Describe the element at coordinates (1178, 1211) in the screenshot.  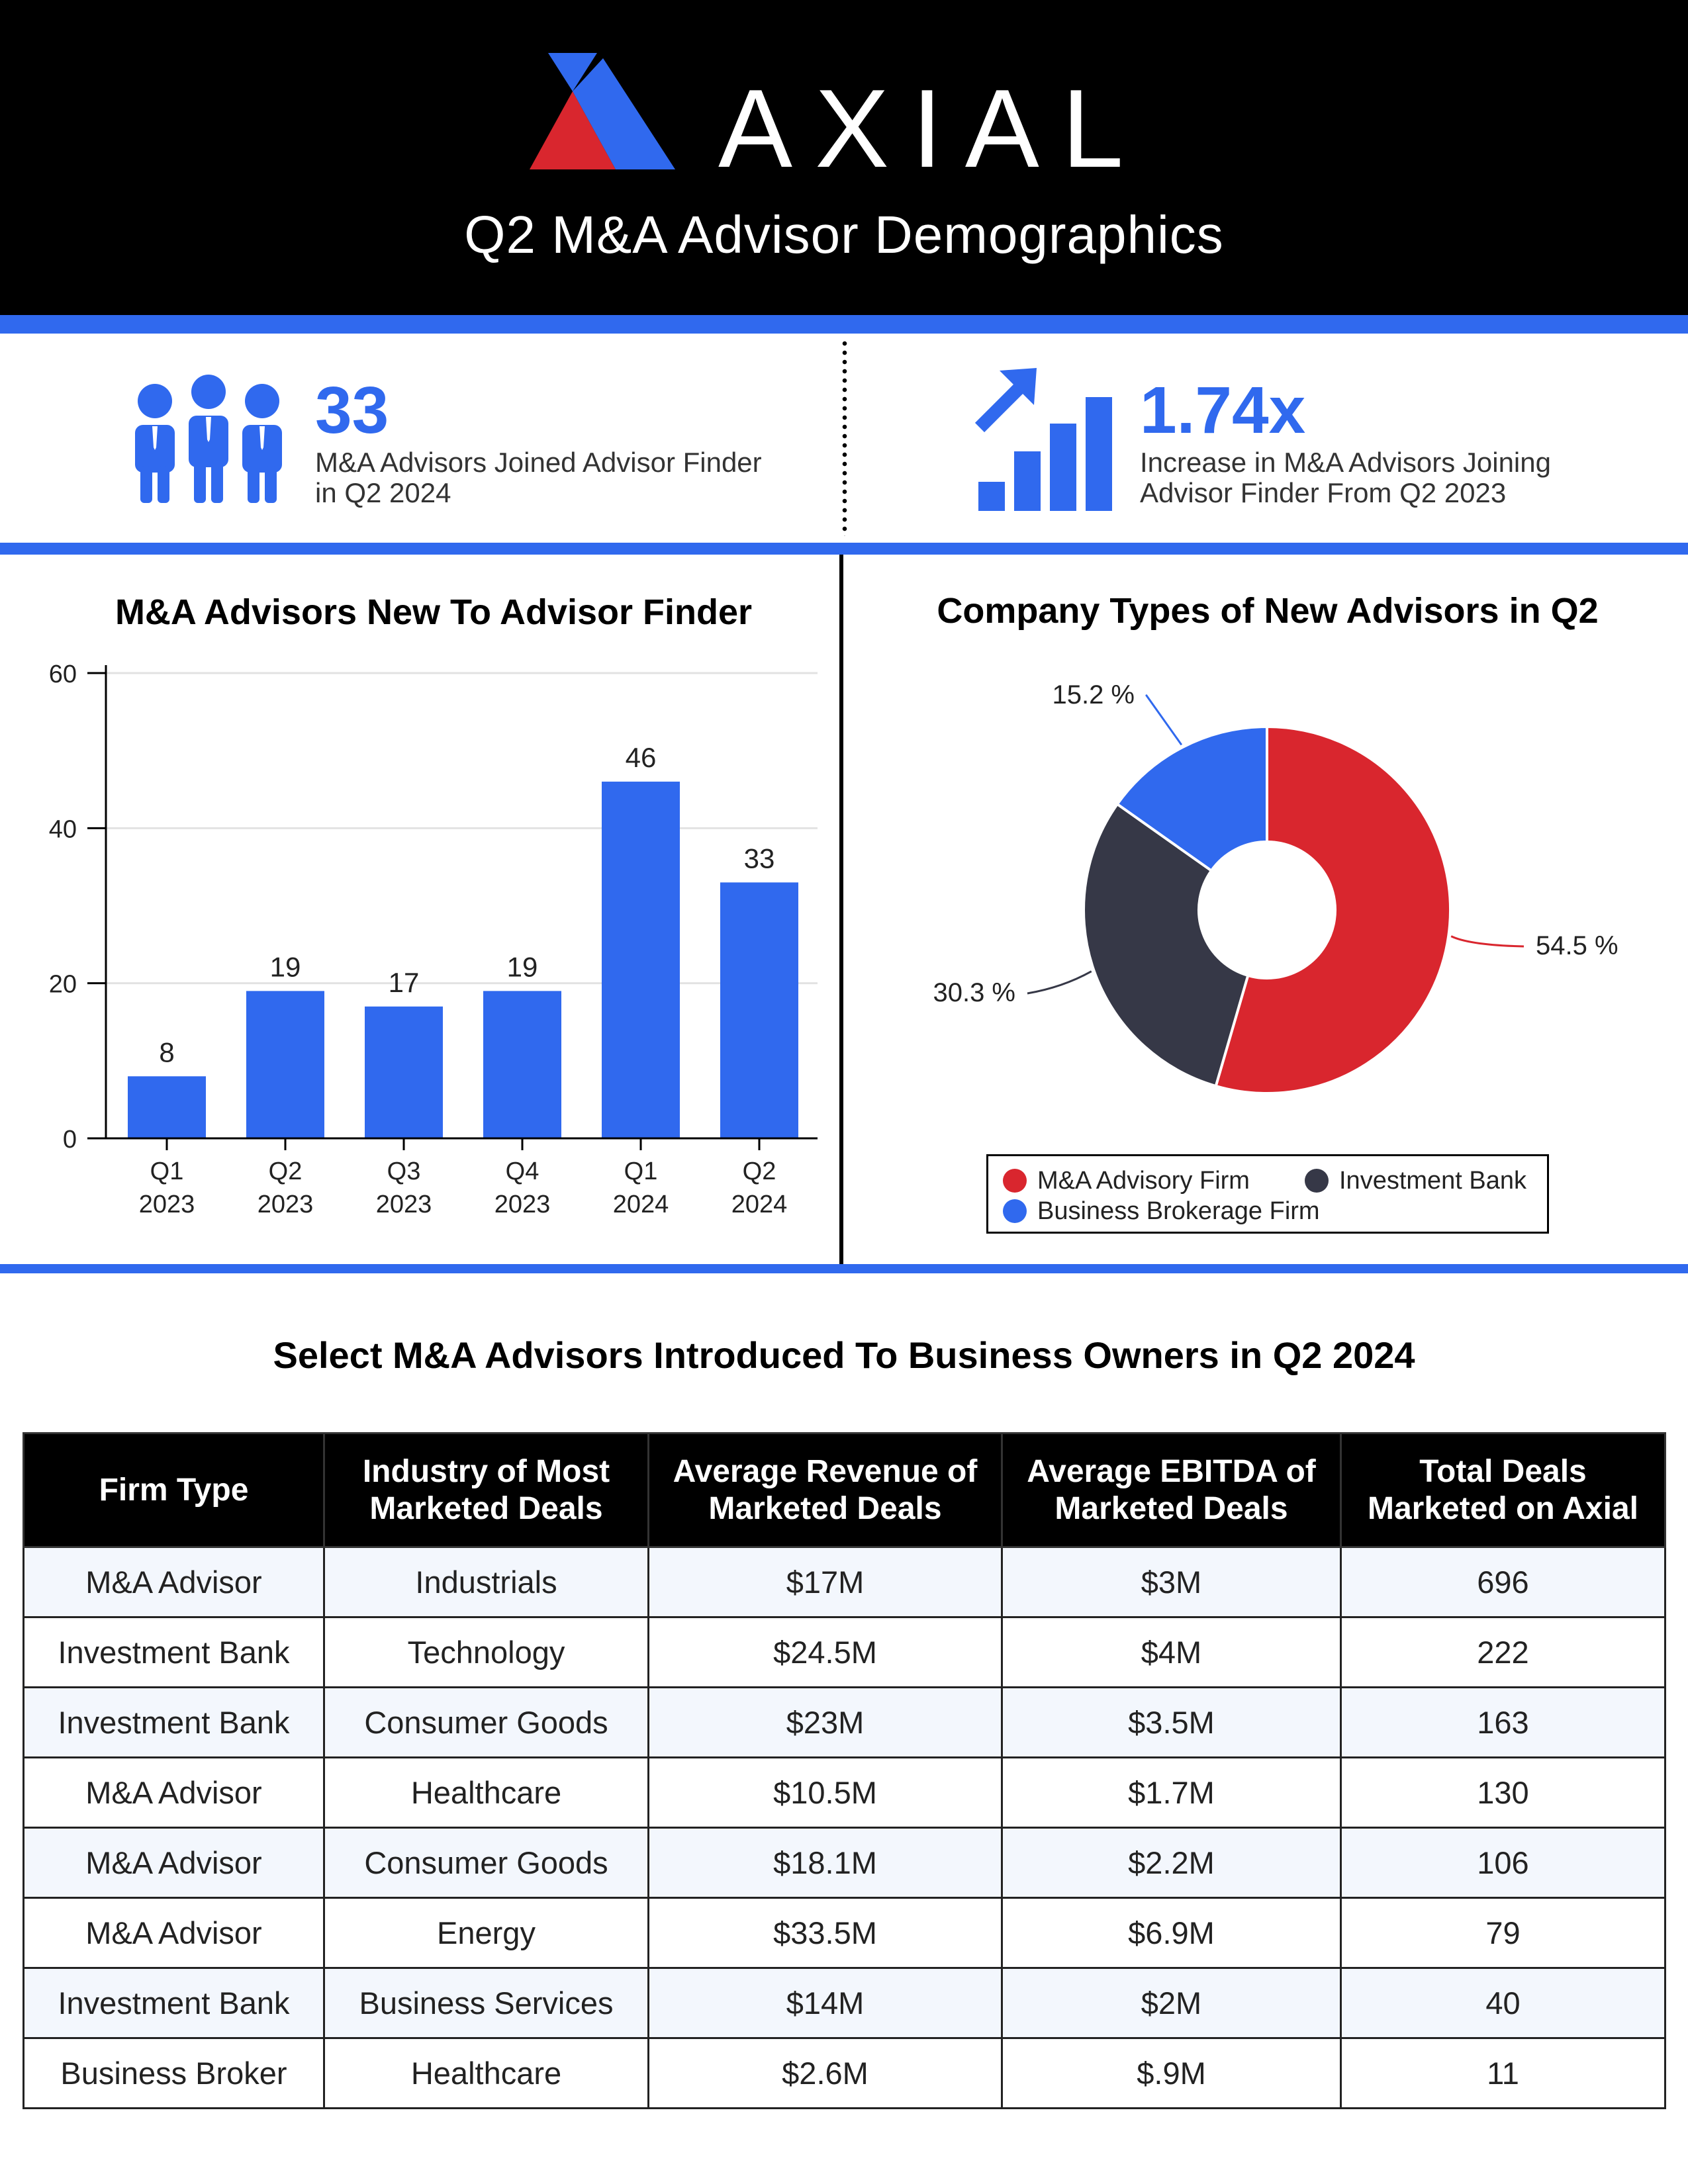
I see `legend-label: Business Brokerage Firm` at that location.